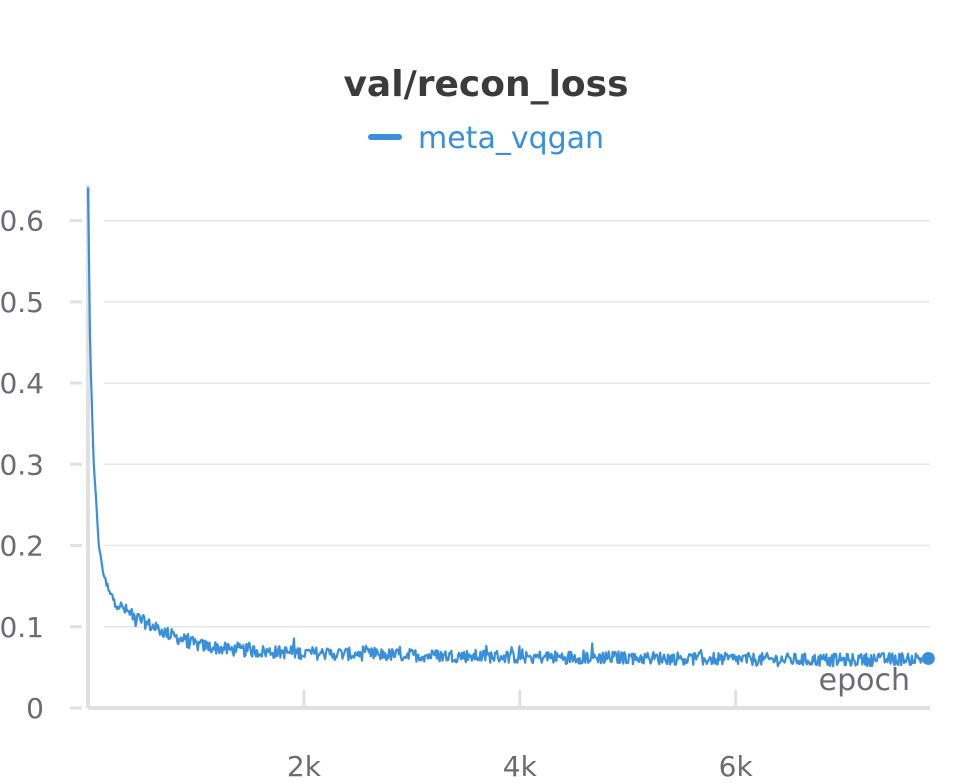 Image resolution: width=972 pixels, height=783 pixels. Describe the element at coordinates (520, 766) in the screenshot. I see `x-tick-label: 4k` at that location.